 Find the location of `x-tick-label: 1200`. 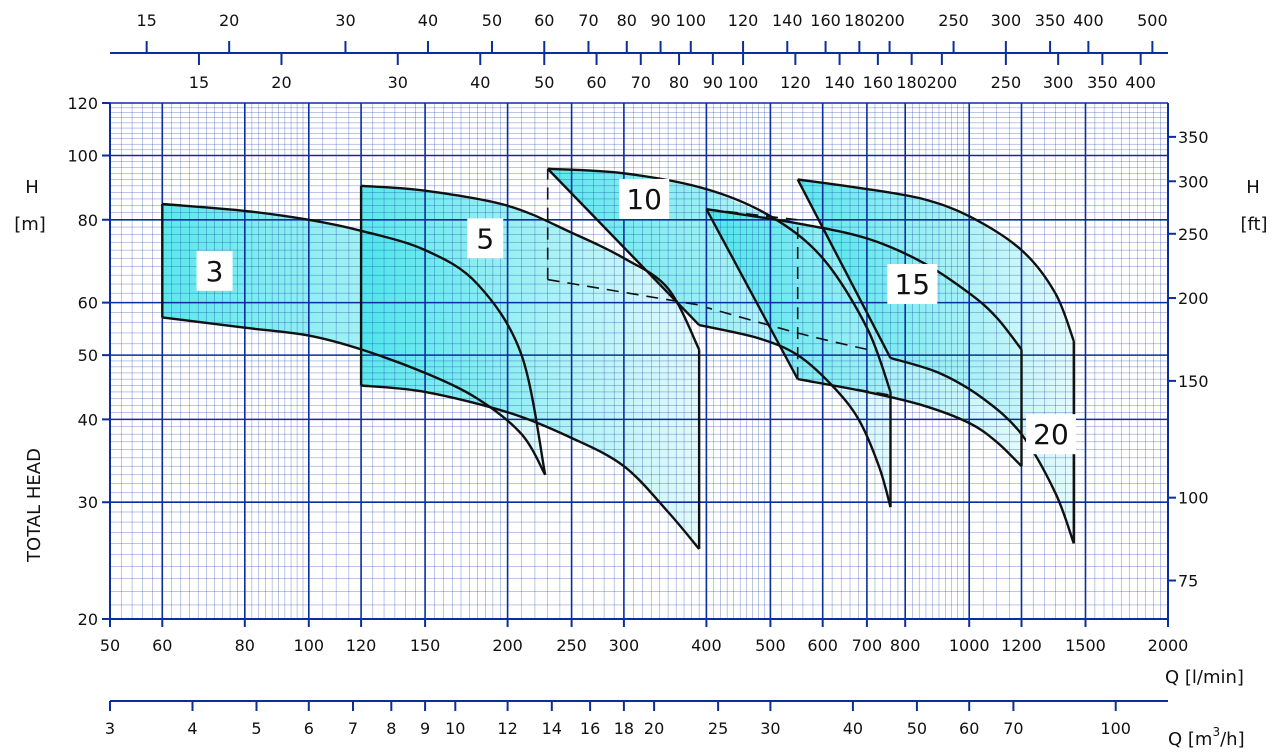

x-tick-label: 1200 is located at coordinates (1021, 645).